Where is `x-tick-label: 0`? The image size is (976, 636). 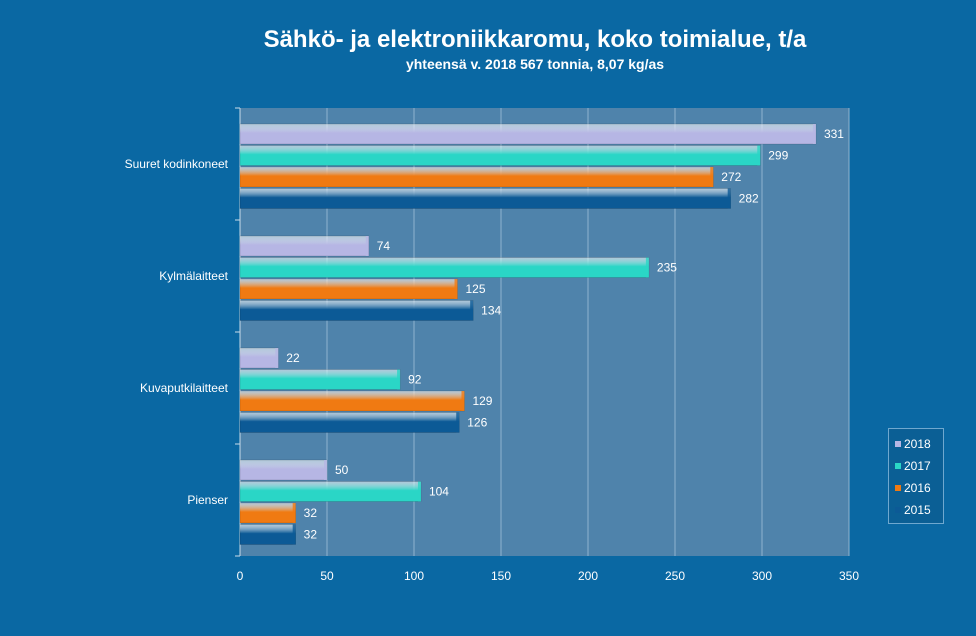 x-tick-label: 0 is located at coordinates (240, 576).